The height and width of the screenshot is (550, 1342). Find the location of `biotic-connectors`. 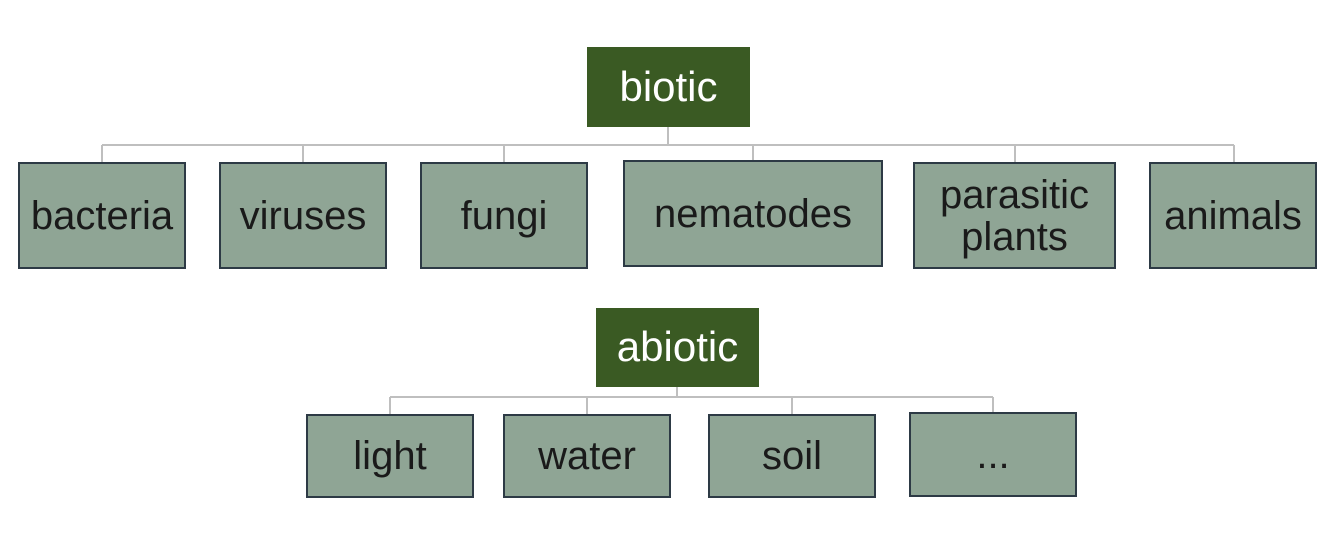

biotic-connectors is located at coordinates (668, 144).